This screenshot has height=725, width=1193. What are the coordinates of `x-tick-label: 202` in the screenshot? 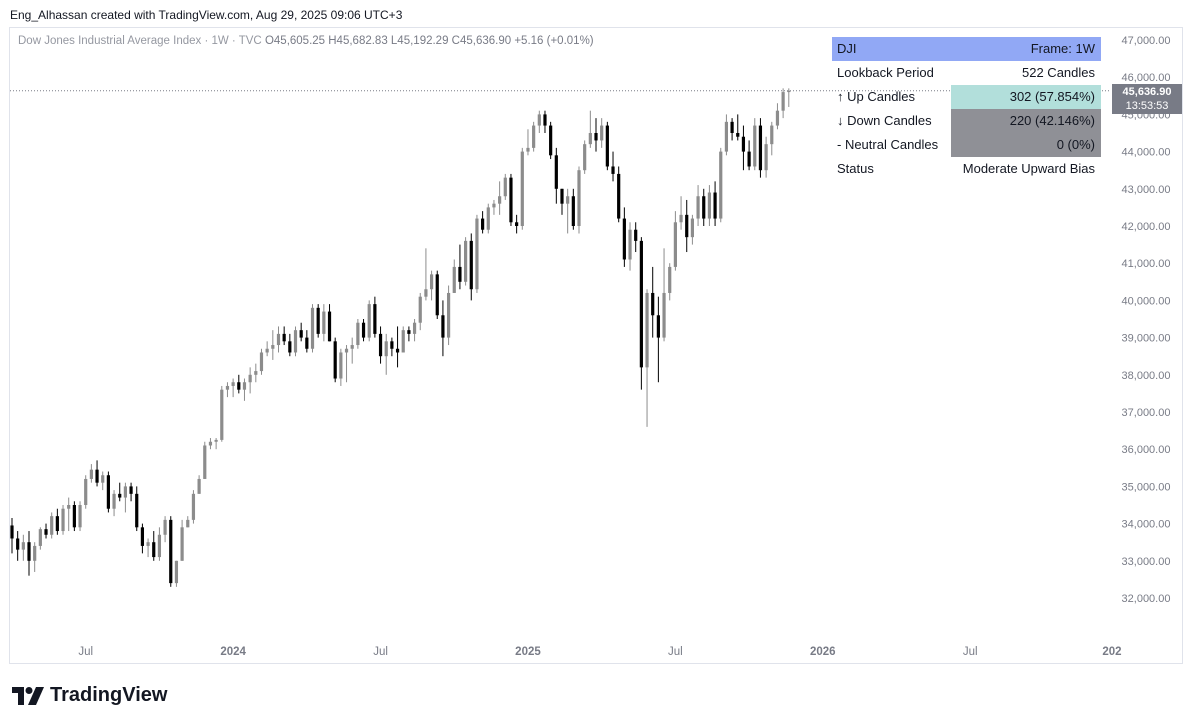 It's located at (1111, 652).